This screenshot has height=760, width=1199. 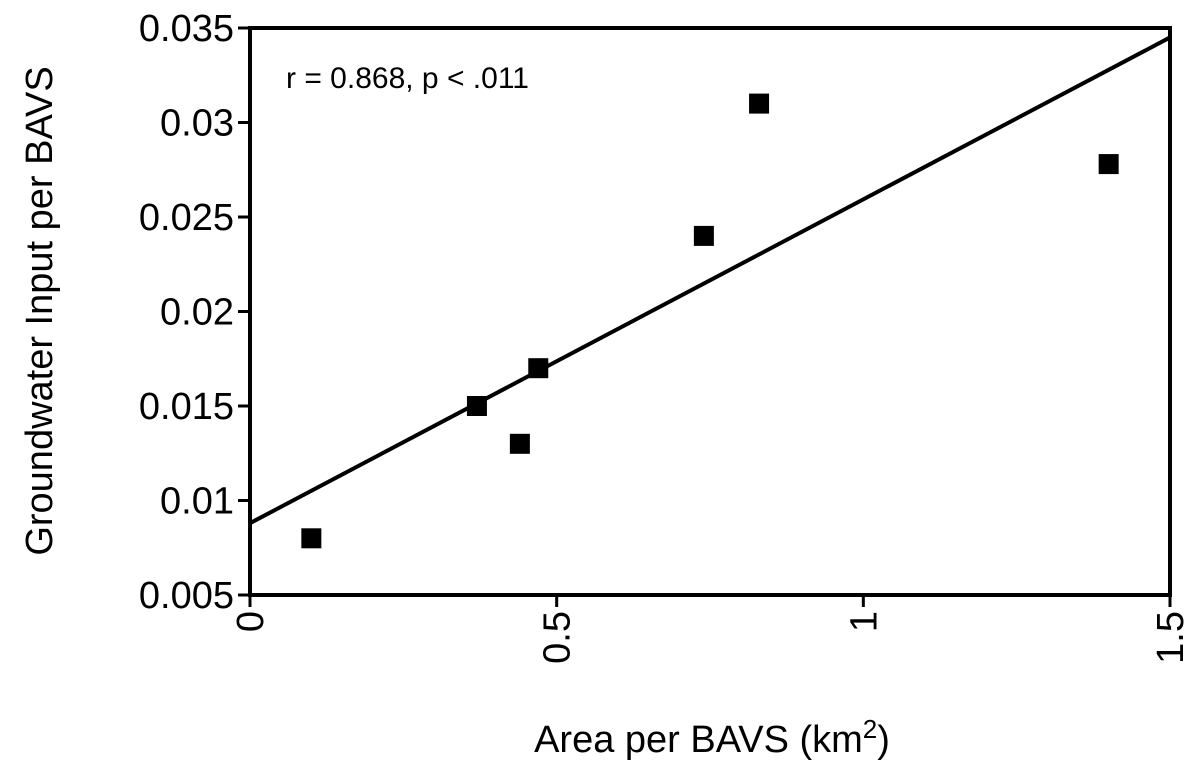 What do you see at coordinates (251, 621) in the screenshot?
I see `x-tick-label: 0` at bounding box center [251, 621].